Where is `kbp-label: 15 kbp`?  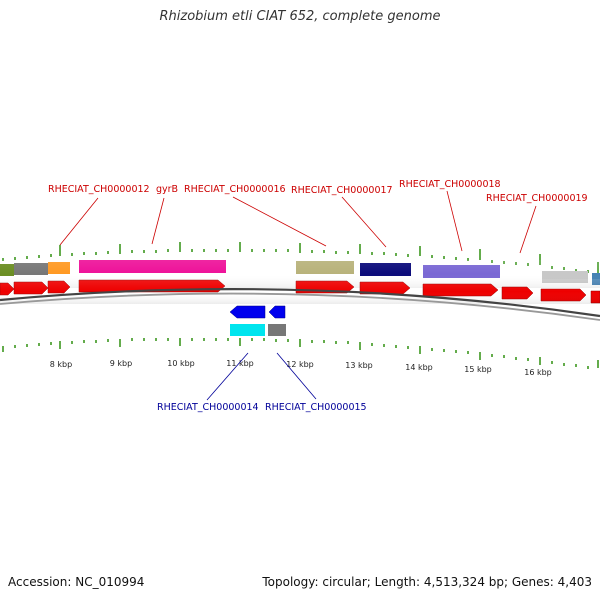 kbp-label: 15 kbp is located at coordinates (478, 369).